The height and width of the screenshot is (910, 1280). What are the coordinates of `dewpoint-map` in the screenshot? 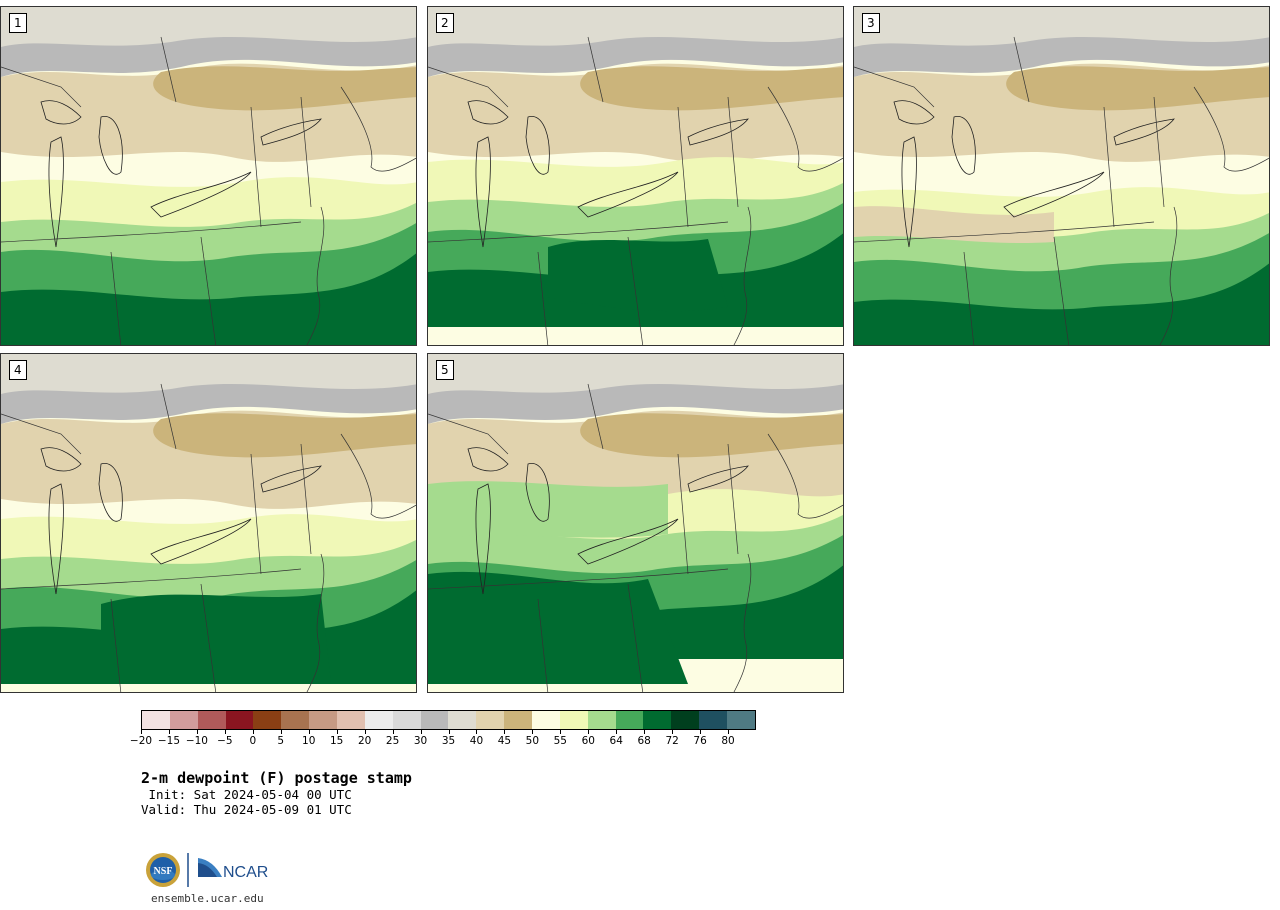 It's located at (635, 176).